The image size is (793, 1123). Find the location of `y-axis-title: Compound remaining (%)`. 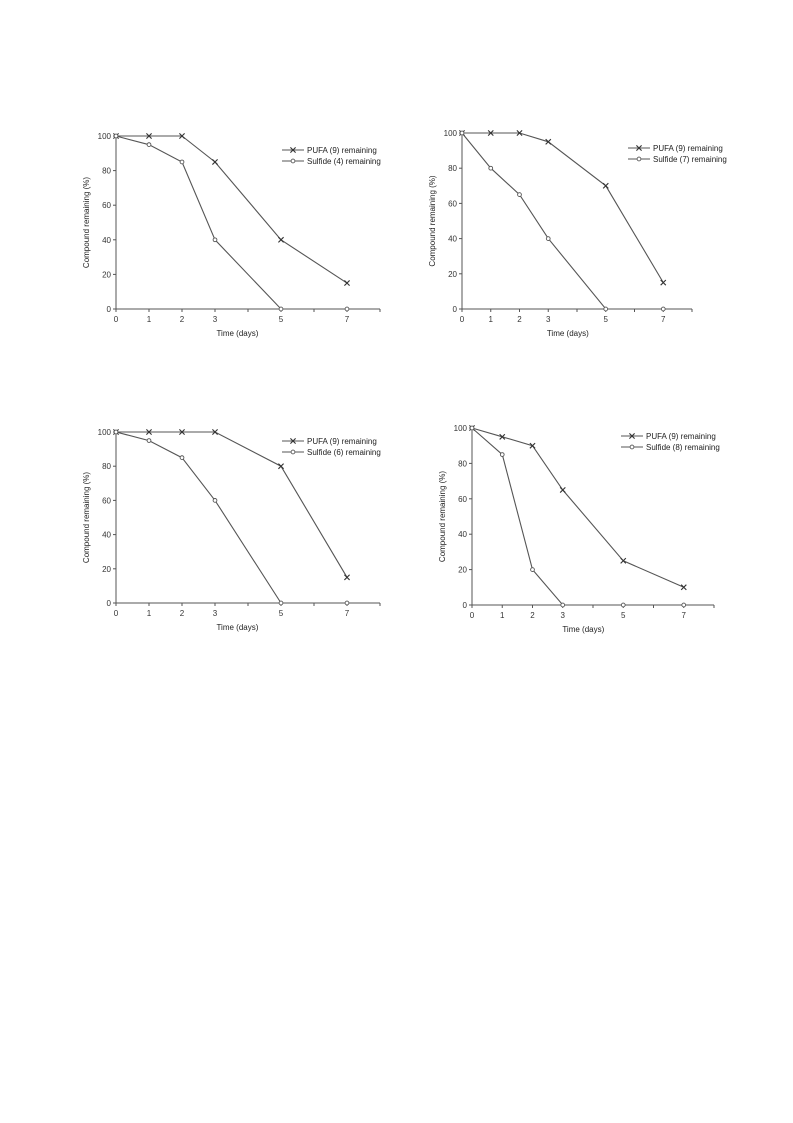

y-axis-title: Compound remaining (%) is located at coordinates (86, 517).